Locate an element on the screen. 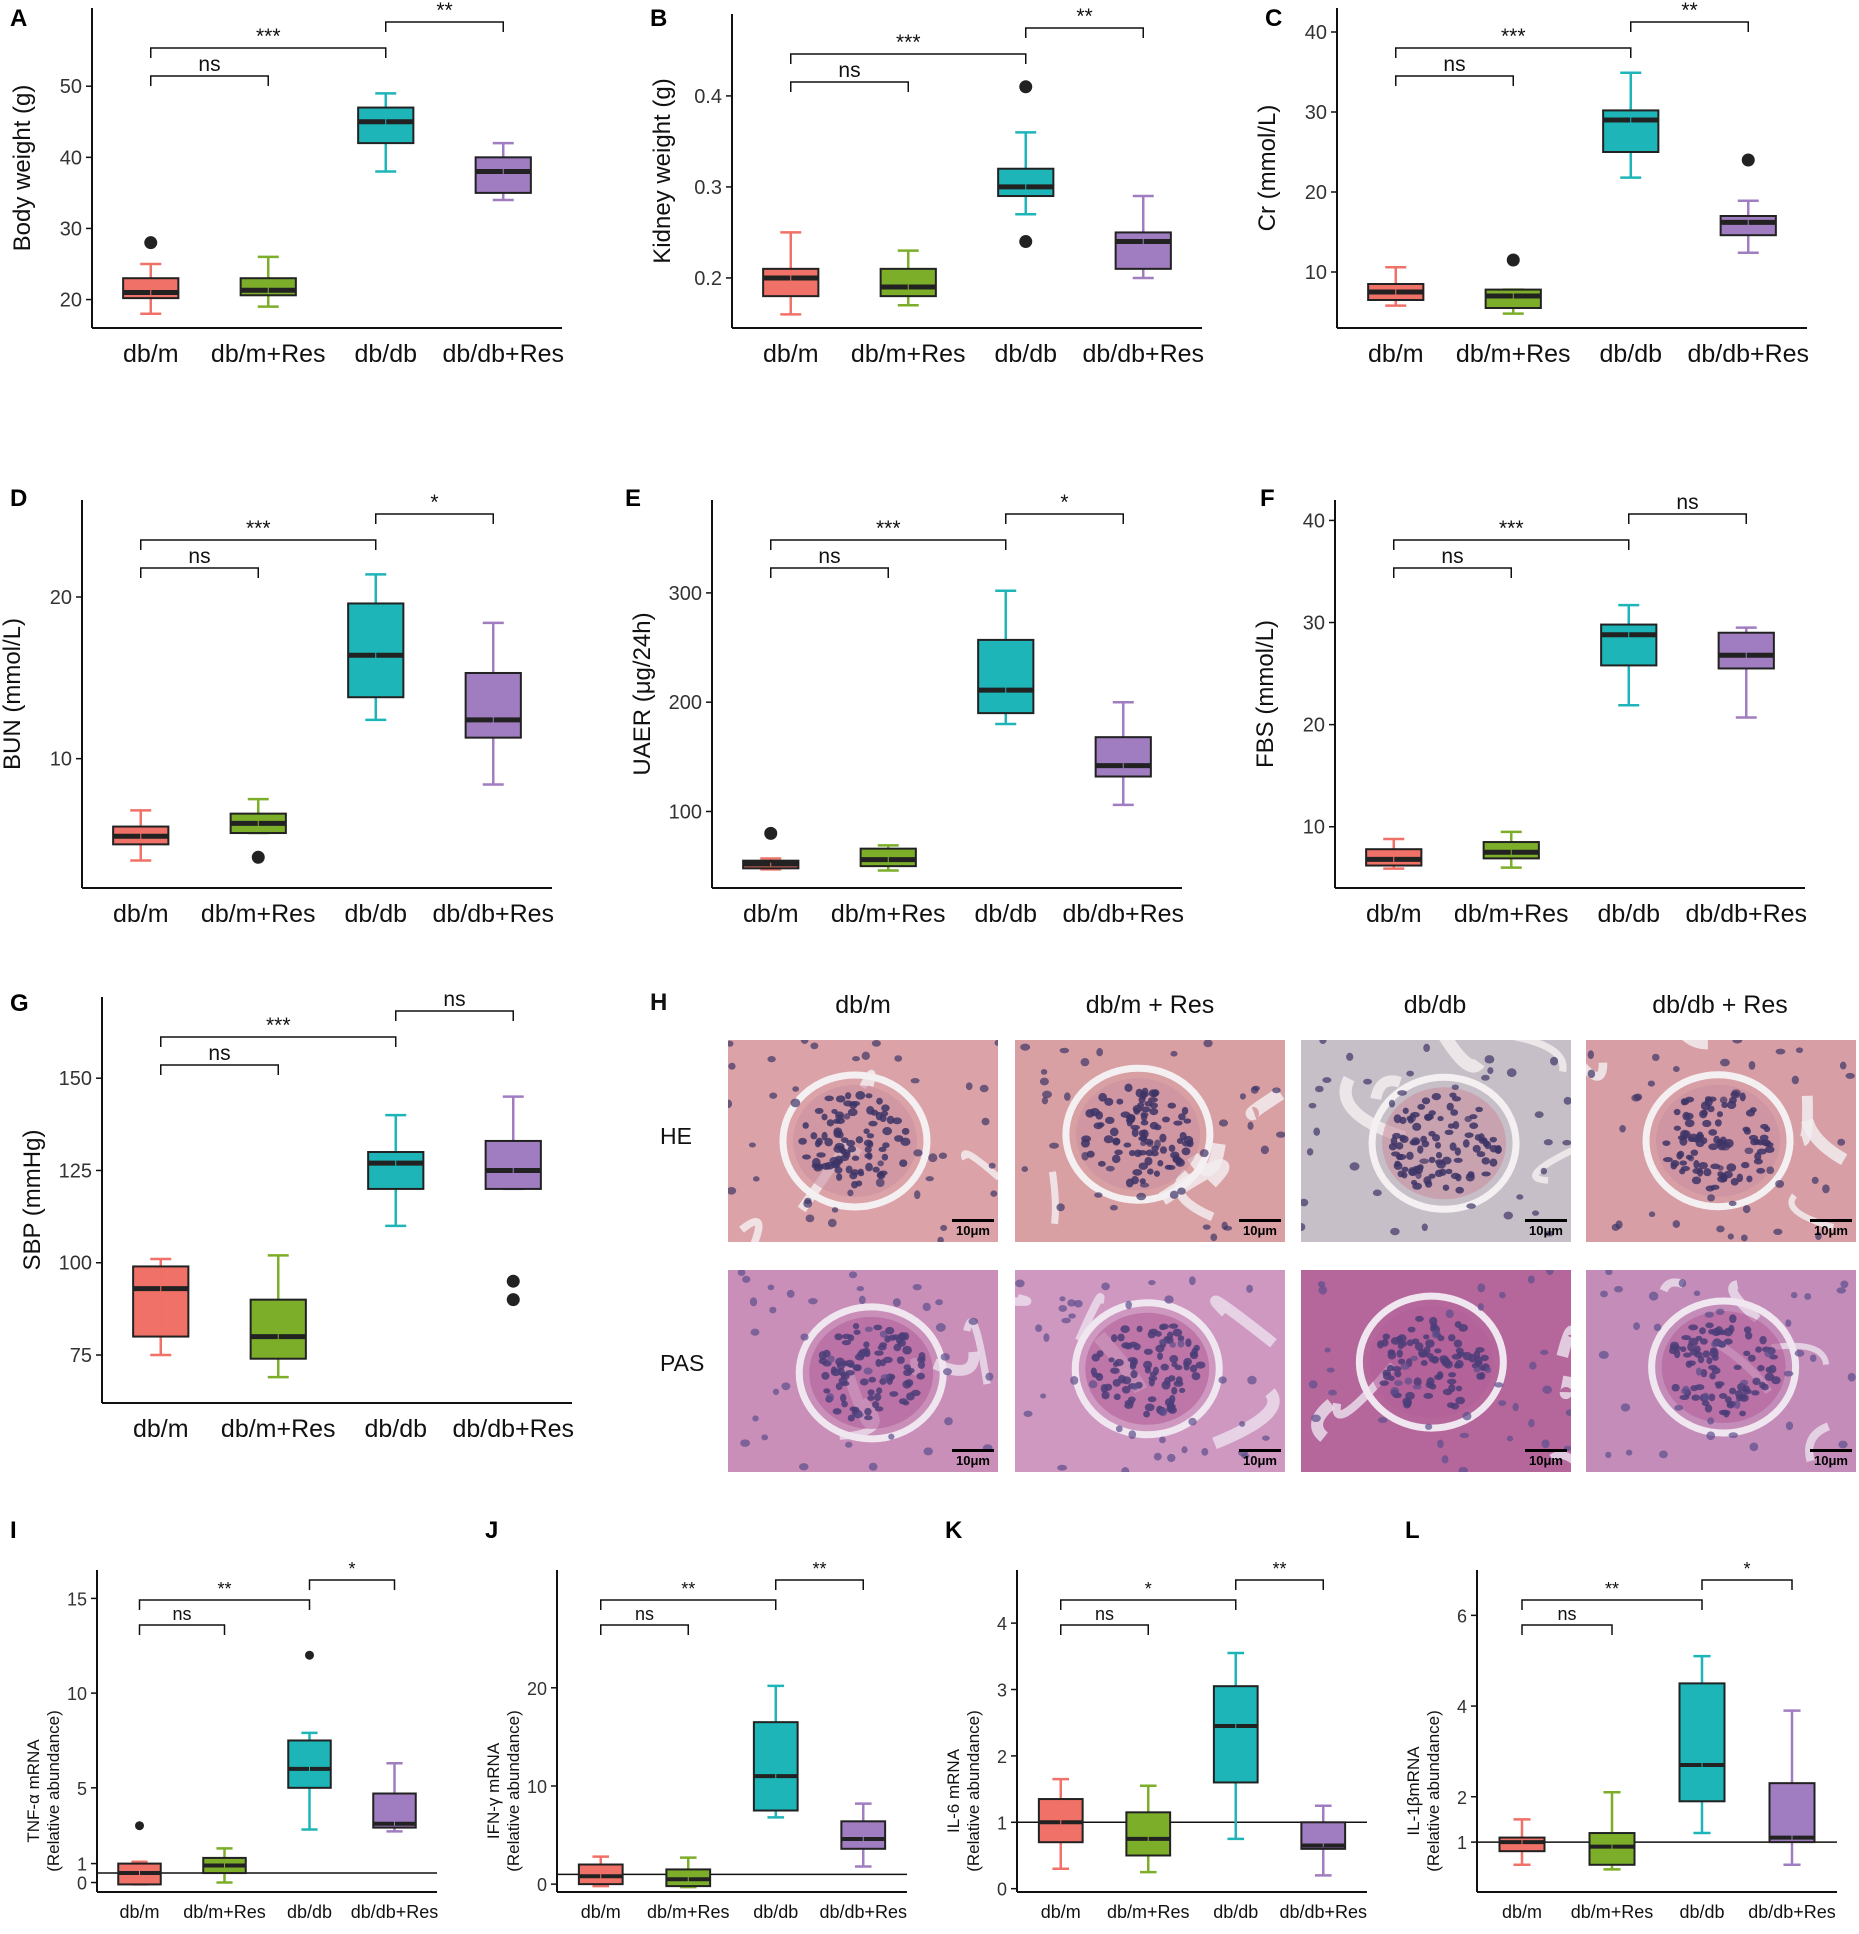 The image size is (1859, 1934). y-tick-label: 75 is located at coordinates (81, 1356).